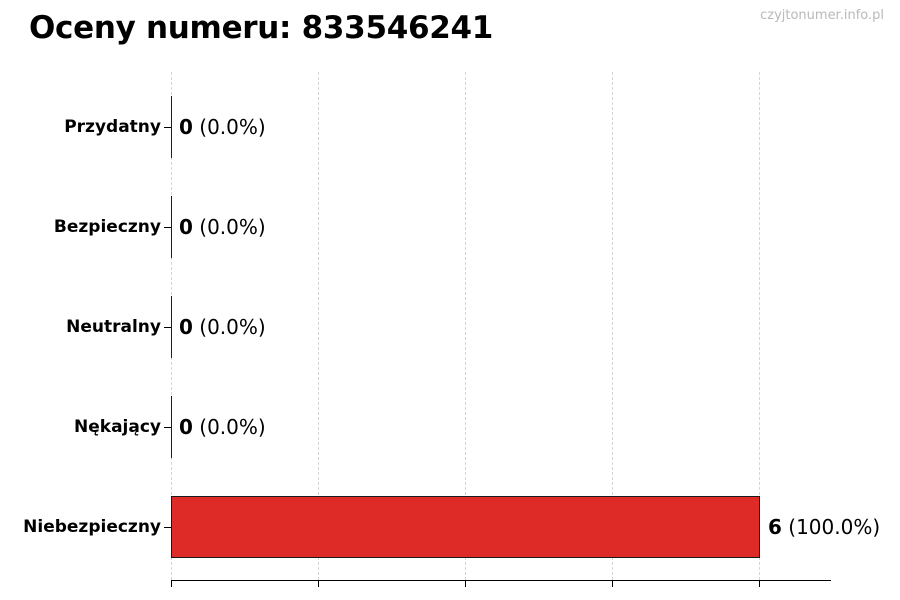  Describe the element at coordinates (775, 527) in the screenshot. I see `bar-count: 6` at that location.